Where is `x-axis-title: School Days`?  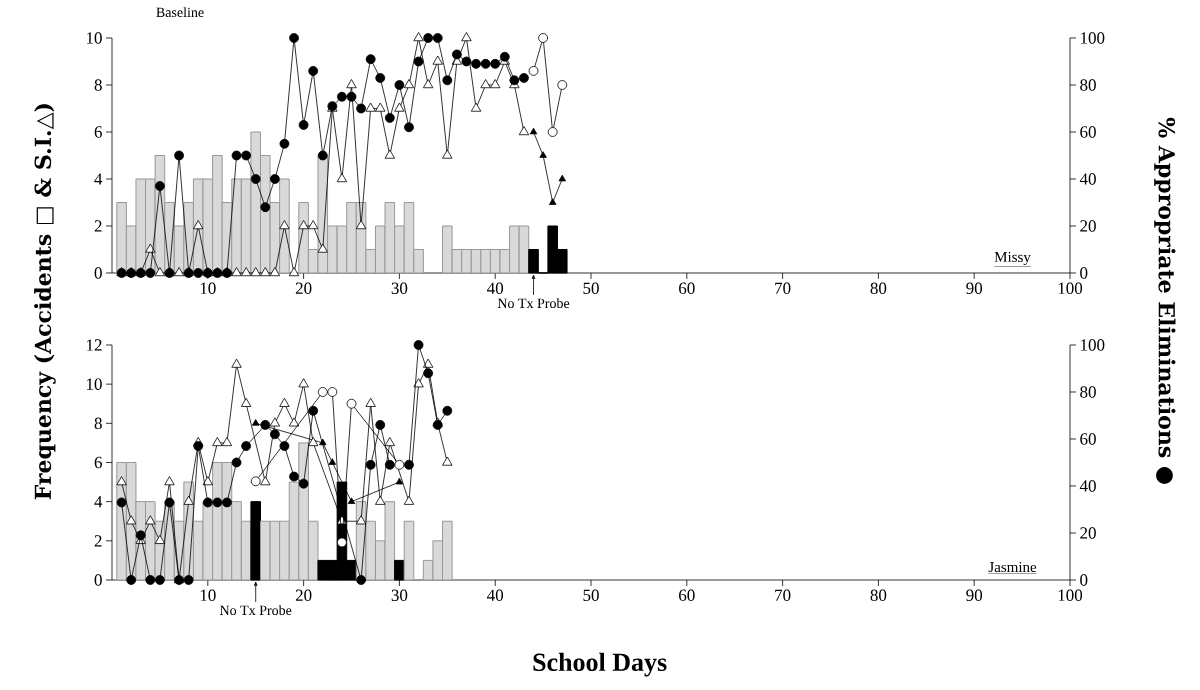 x-axis-title: School Days is located at coordinates (600, 664).